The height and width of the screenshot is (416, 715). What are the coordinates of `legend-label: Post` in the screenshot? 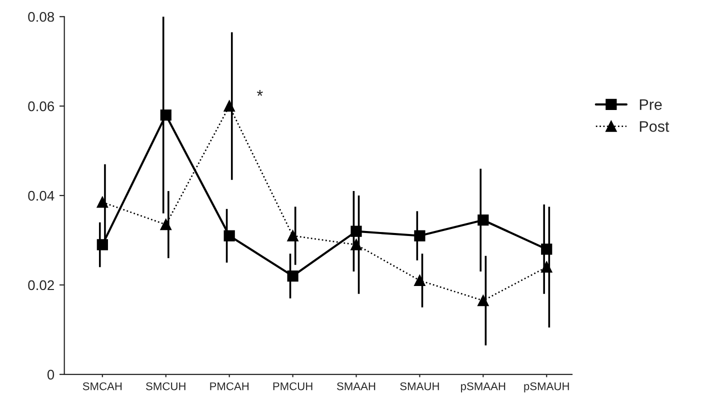 It's located at (655, 126).